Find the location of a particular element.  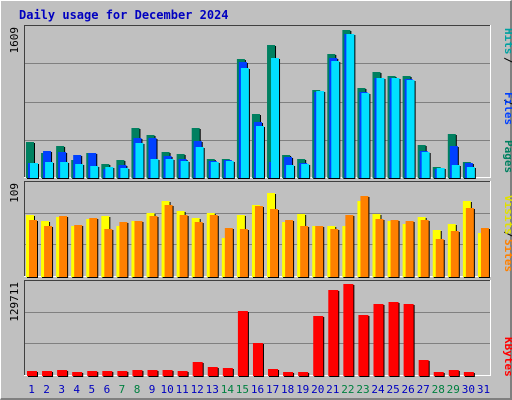

x-label-day-1: 1 is located at coordinates (31, 389).